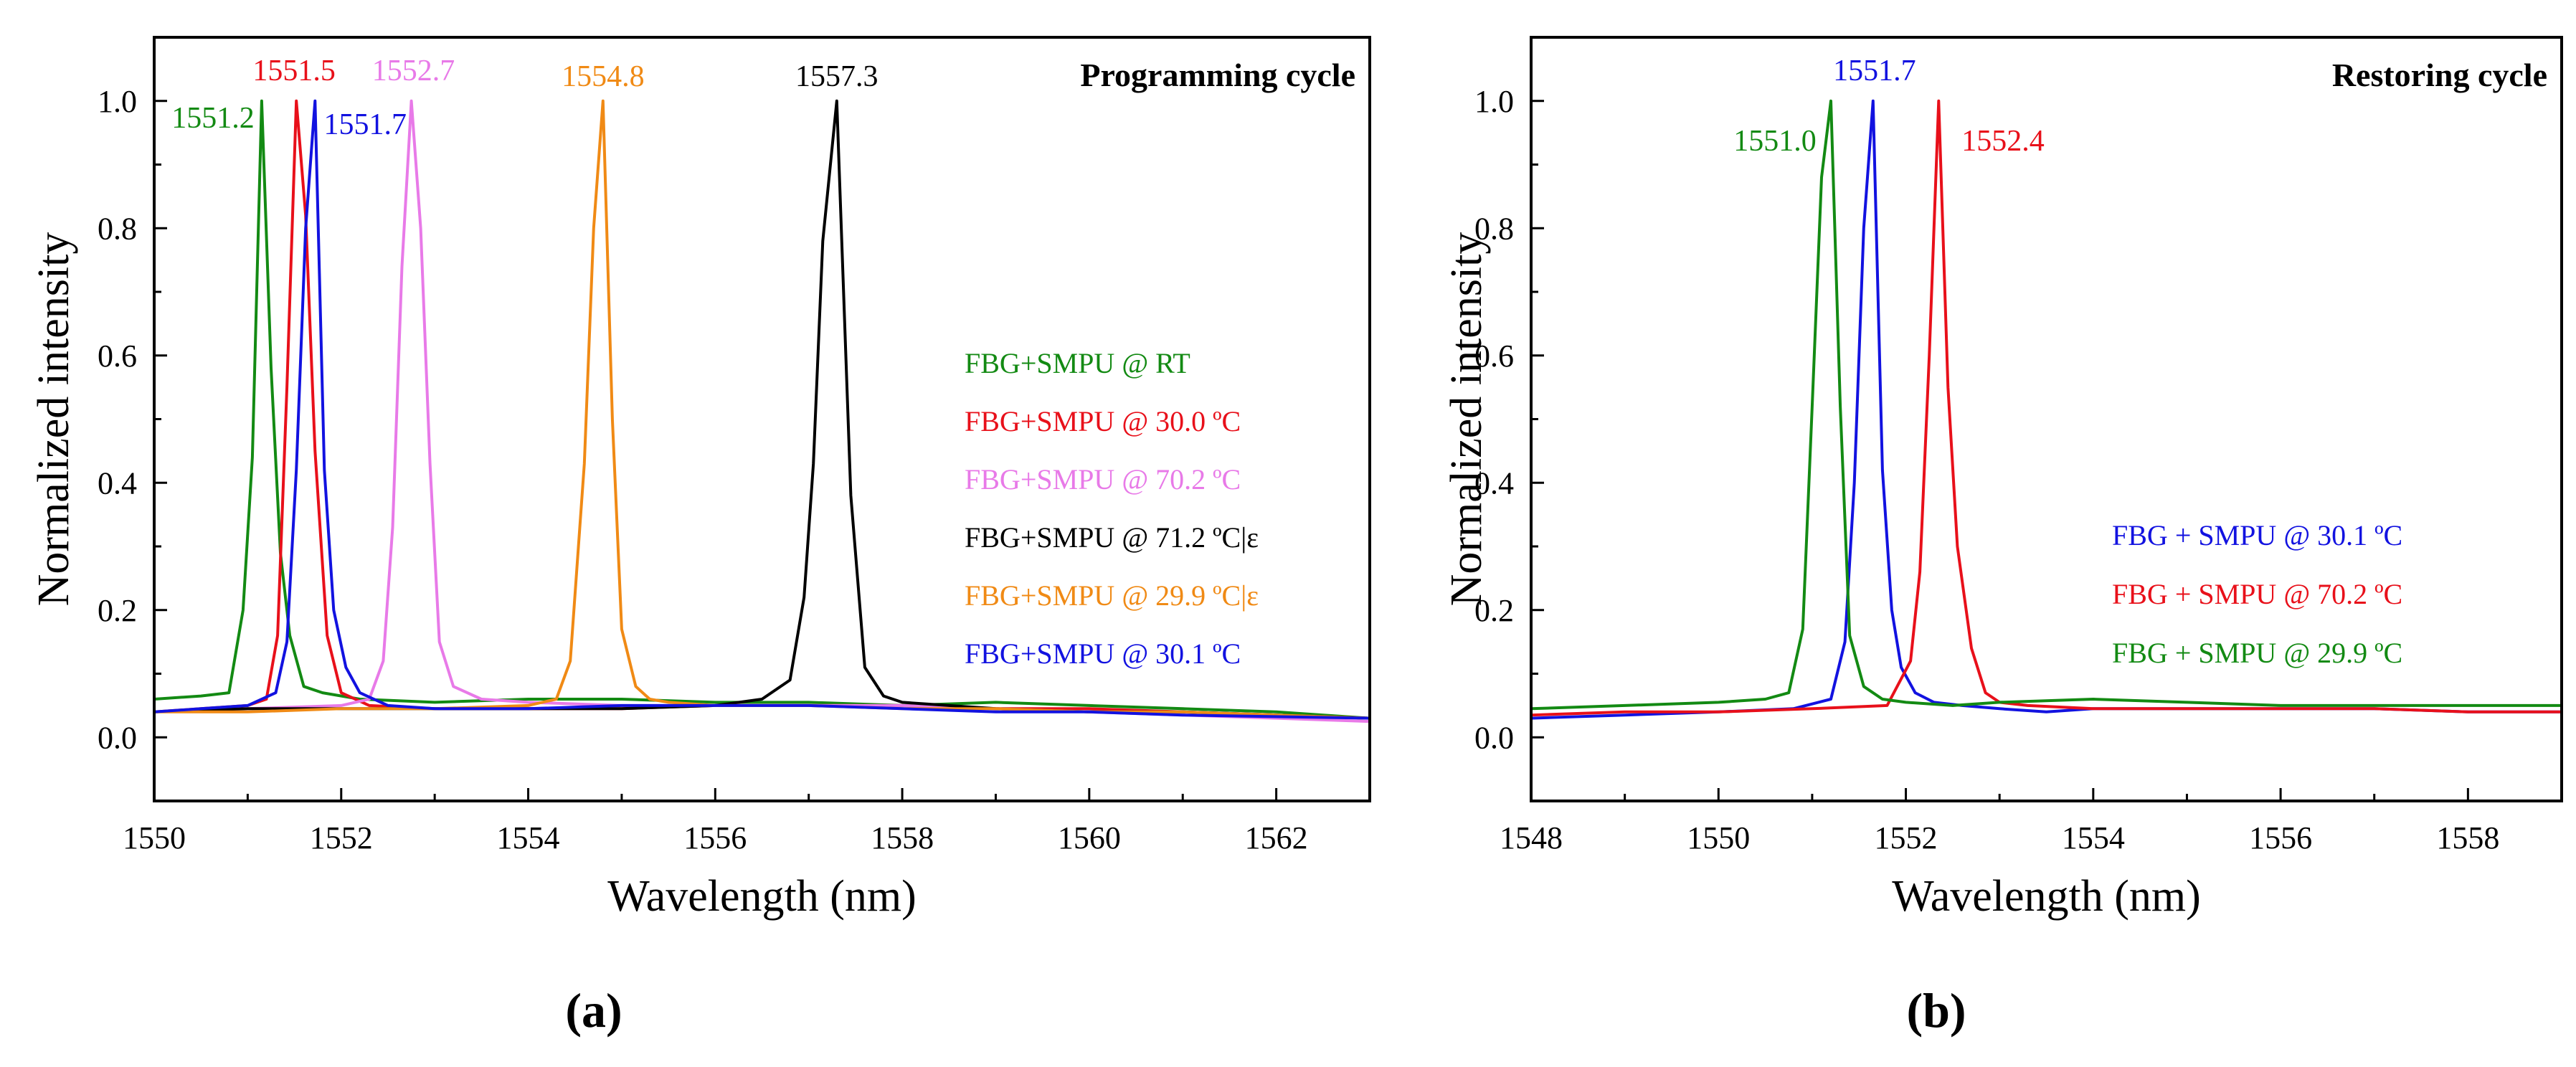 This screenshot has width=2576, height=1067. What do you see at coordinates (902, 837) in the screenshot?
I see `chart-a-x-tick-label: 1558` at bounding box center [902, 837].